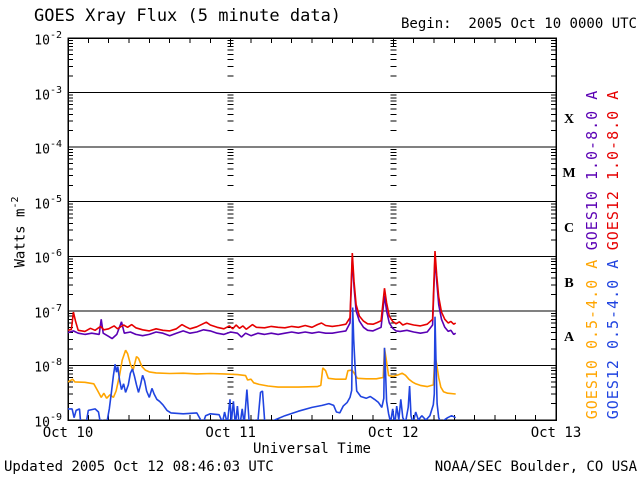 The width and height of the screenshot is (640, 480). I want to click on x-axis-title: Universal Time, so click(311, 449).